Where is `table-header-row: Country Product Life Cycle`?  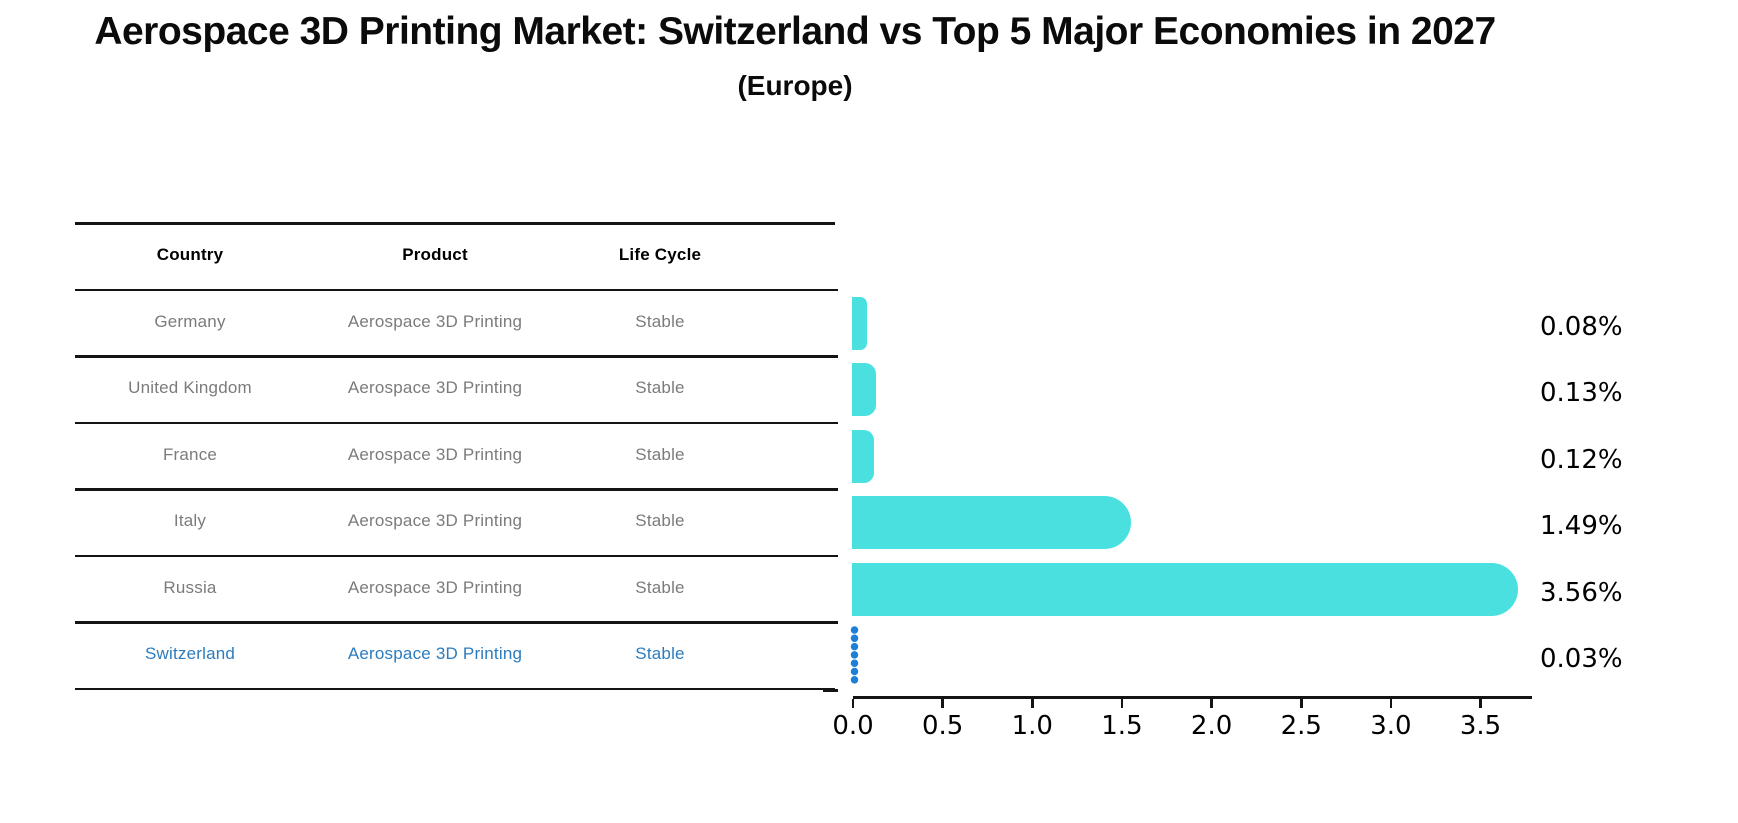 table-header-row: Country Product Life Cycle is located at coordinates (455, 255).